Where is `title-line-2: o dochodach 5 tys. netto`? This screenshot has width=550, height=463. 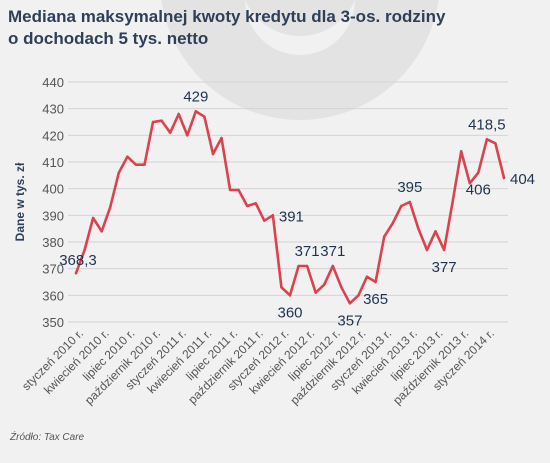
title-line-2: o dochodach 5 tys. netto is located at coordinates (108, 38).